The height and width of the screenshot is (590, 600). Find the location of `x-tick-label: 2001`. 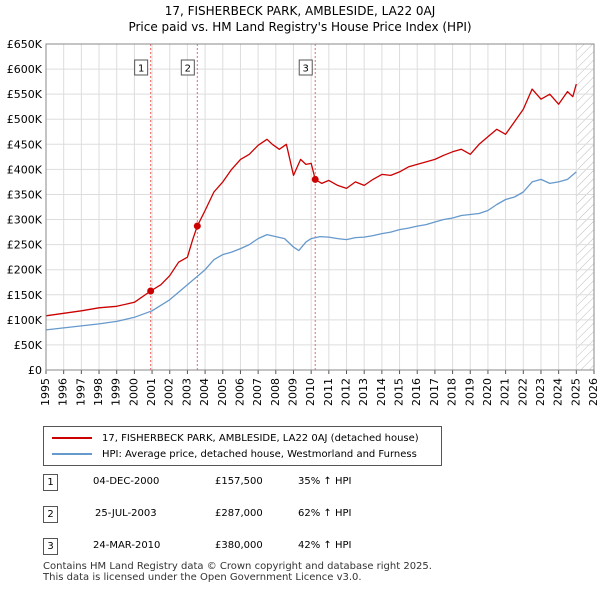

x-tick-label: 2001 is located at coordinates (151, 392).